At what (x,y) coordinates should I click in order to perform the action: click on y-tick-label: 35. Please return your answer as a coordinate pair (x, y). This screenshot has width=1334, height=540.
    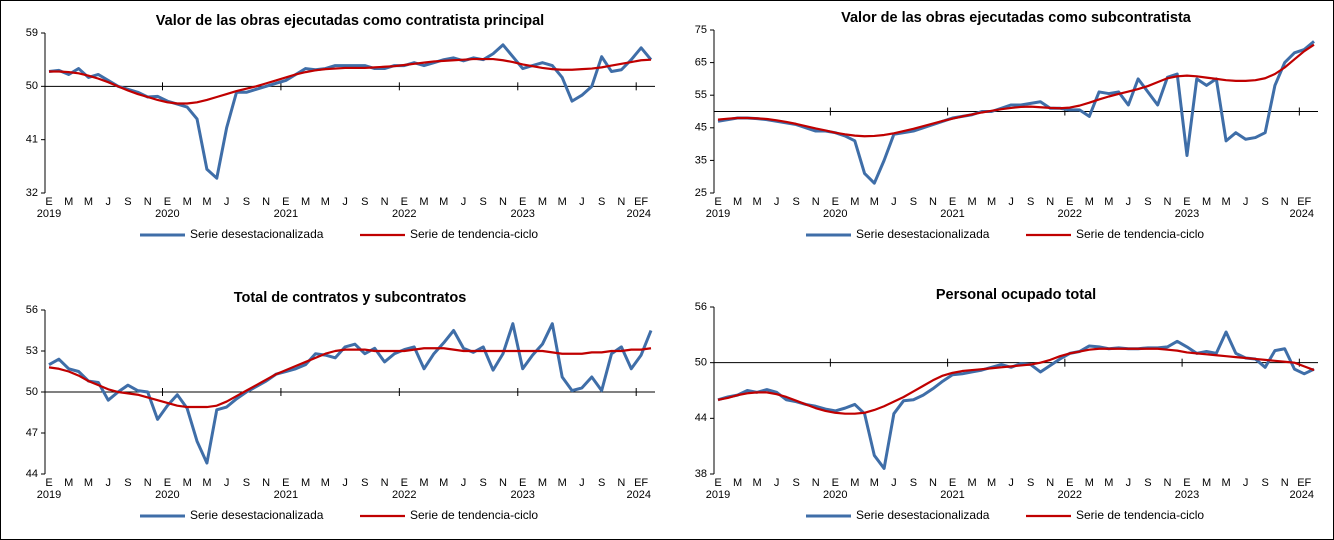
    Looking at the image, I should click on (701, 160).